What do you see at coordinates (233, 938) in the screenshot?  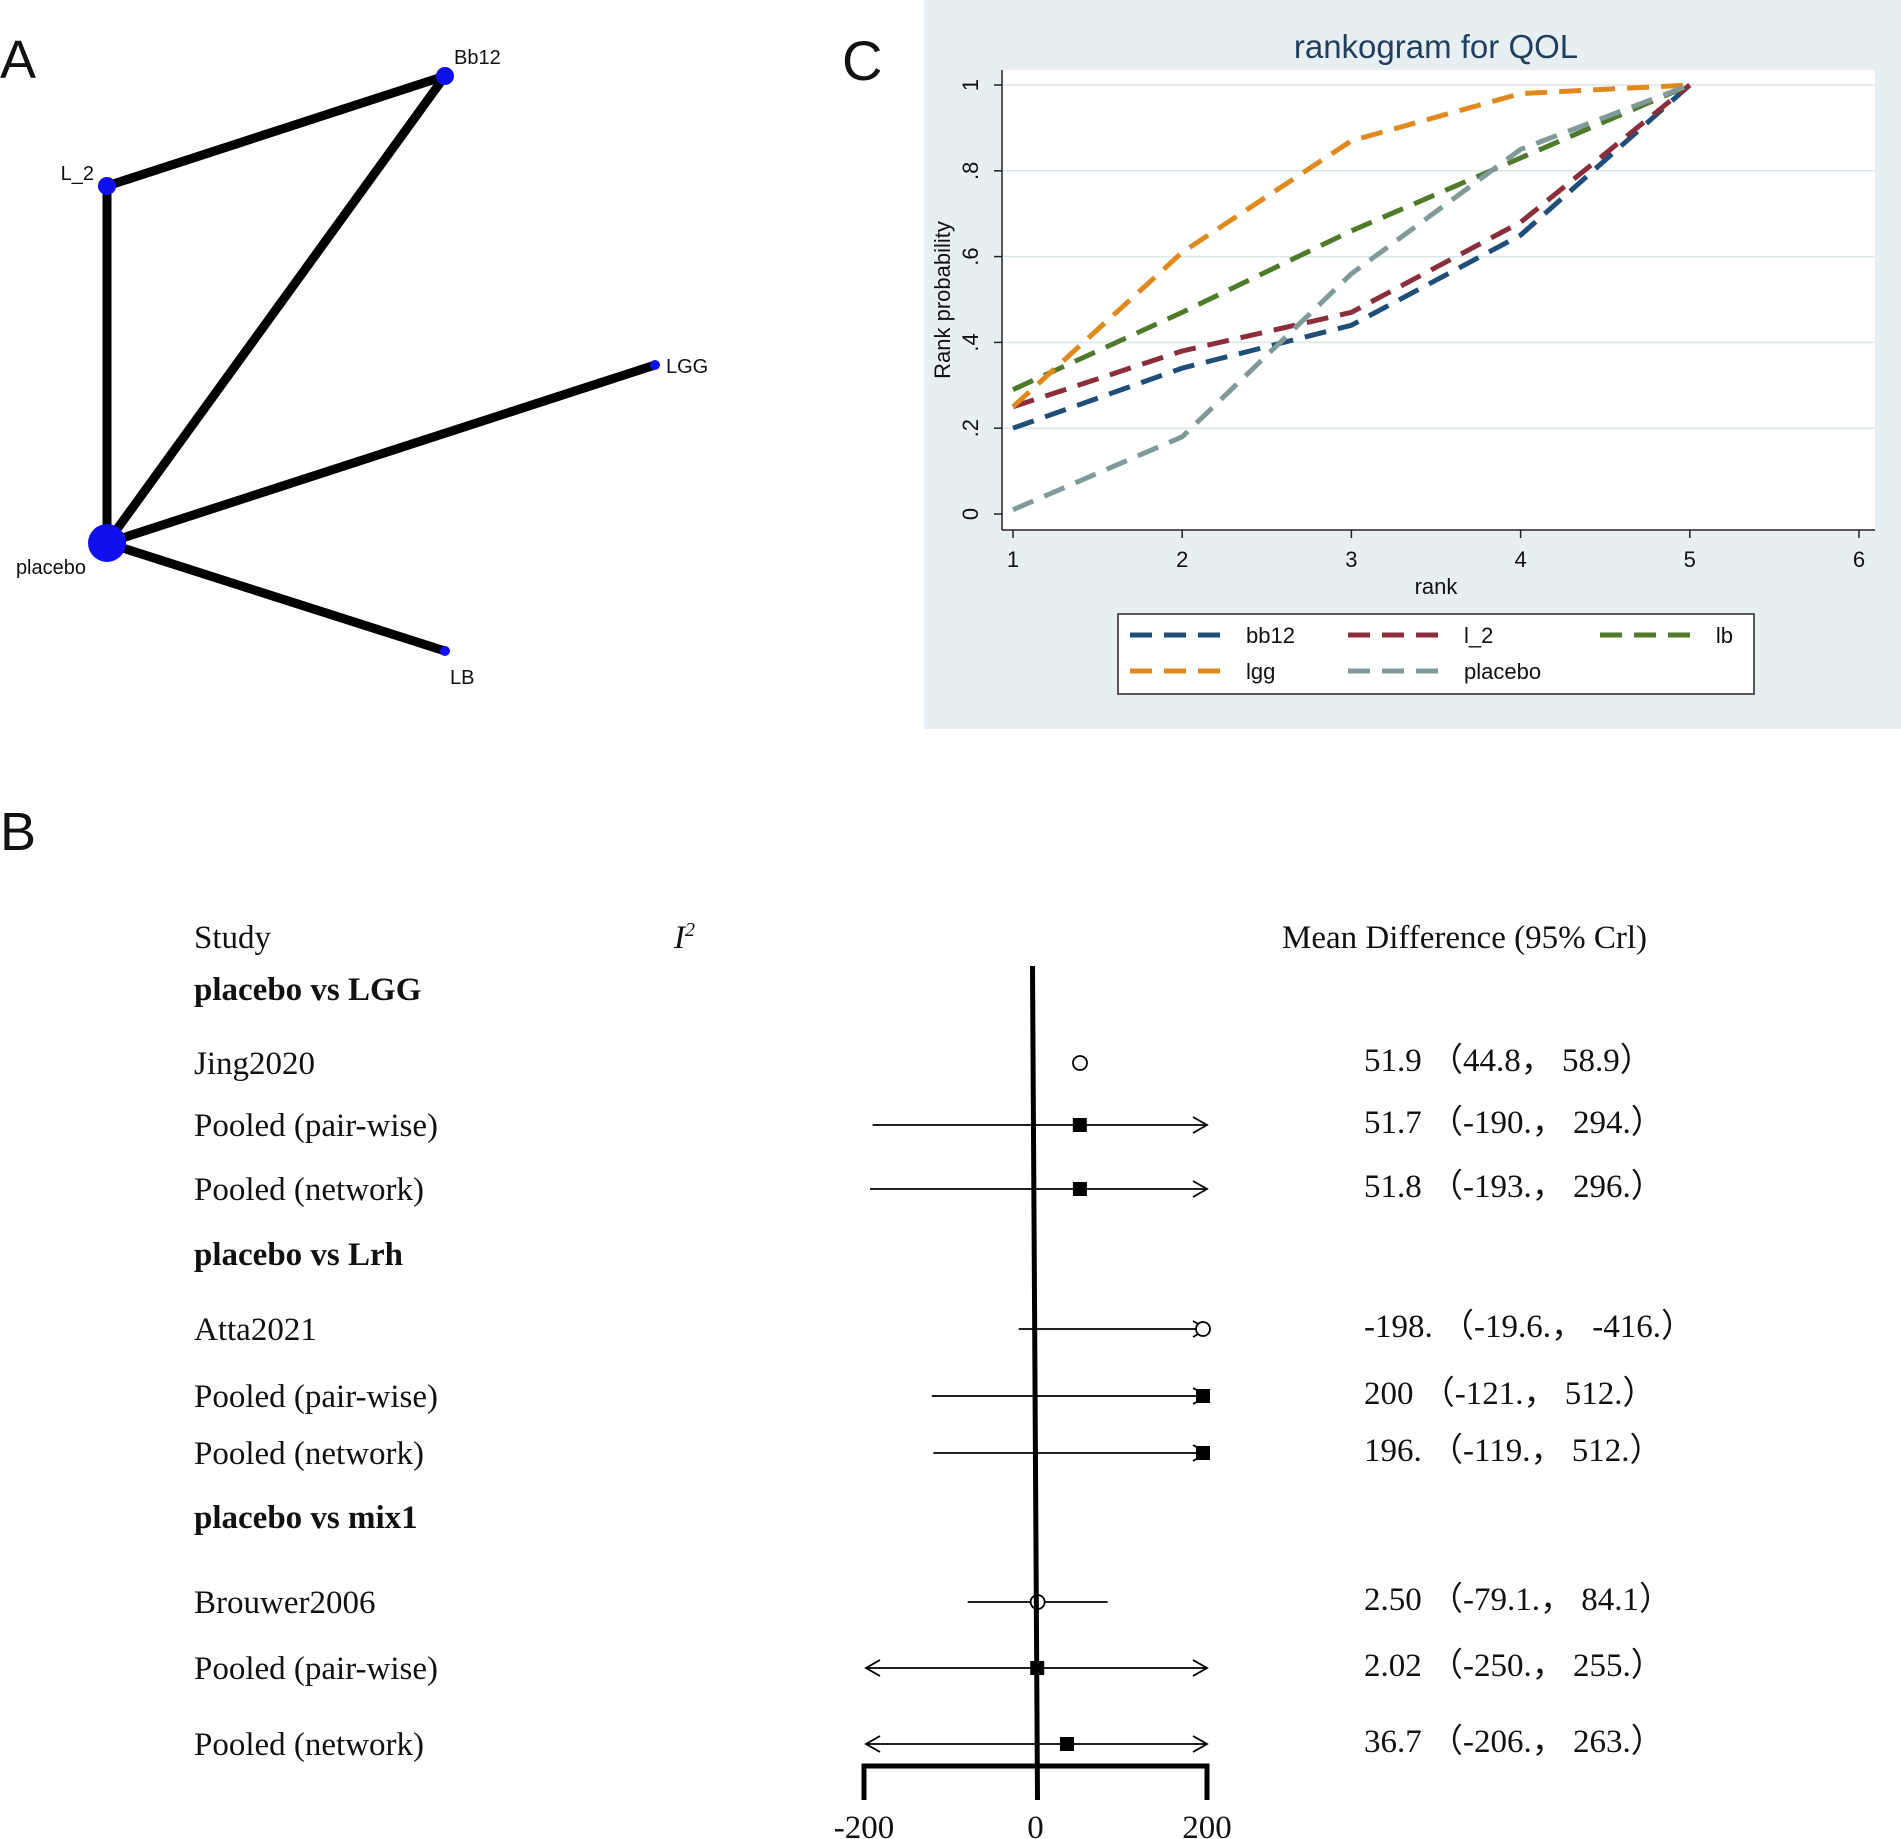 I see `study-column-header: Study` at bounding box center [233, 938].